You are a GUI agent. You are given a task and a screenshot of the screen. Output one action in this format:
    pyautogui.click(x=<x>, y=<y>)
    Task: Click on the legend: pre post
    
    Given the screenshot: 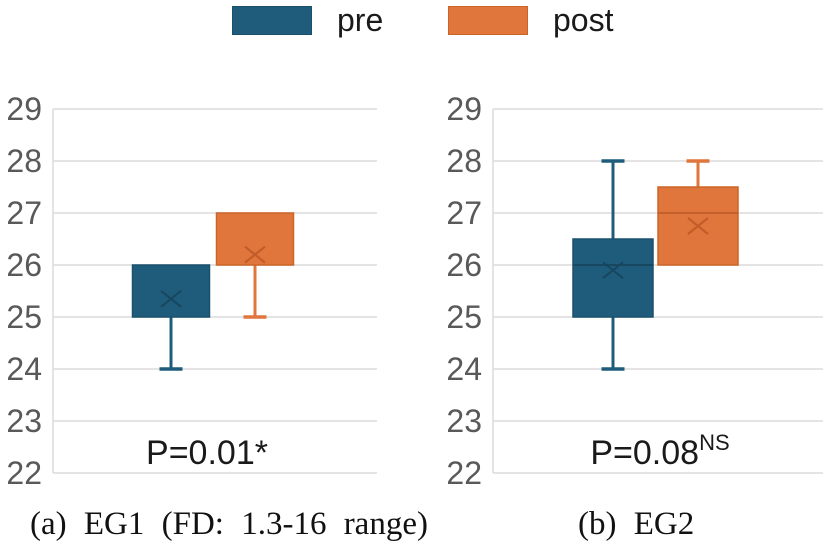 What is the action you would take?
    pyautogui.click(x=413, y=23)
    